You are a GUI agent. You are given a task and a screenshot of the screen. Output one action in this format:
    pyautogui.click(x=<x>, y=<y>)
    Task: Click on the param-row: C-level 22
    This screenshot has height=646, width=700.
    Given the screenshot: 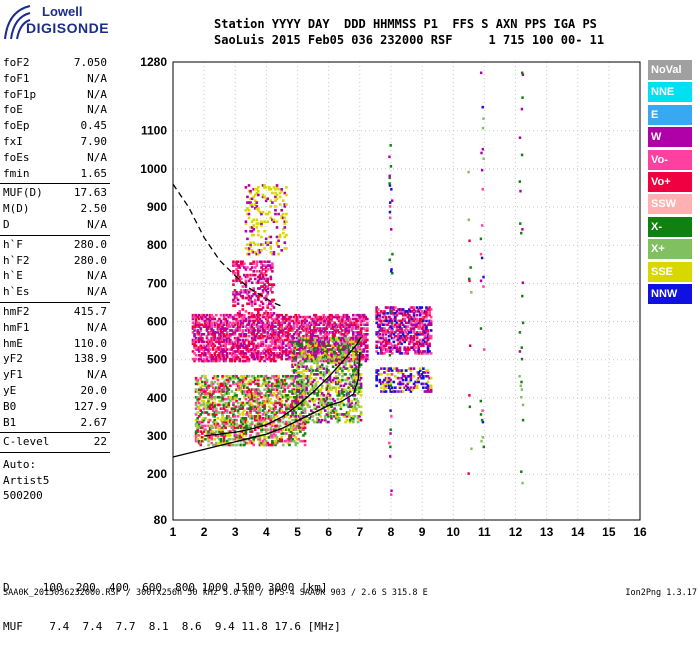 What is the action you would take?
    pyautogui.click(x=55, y=443)
    